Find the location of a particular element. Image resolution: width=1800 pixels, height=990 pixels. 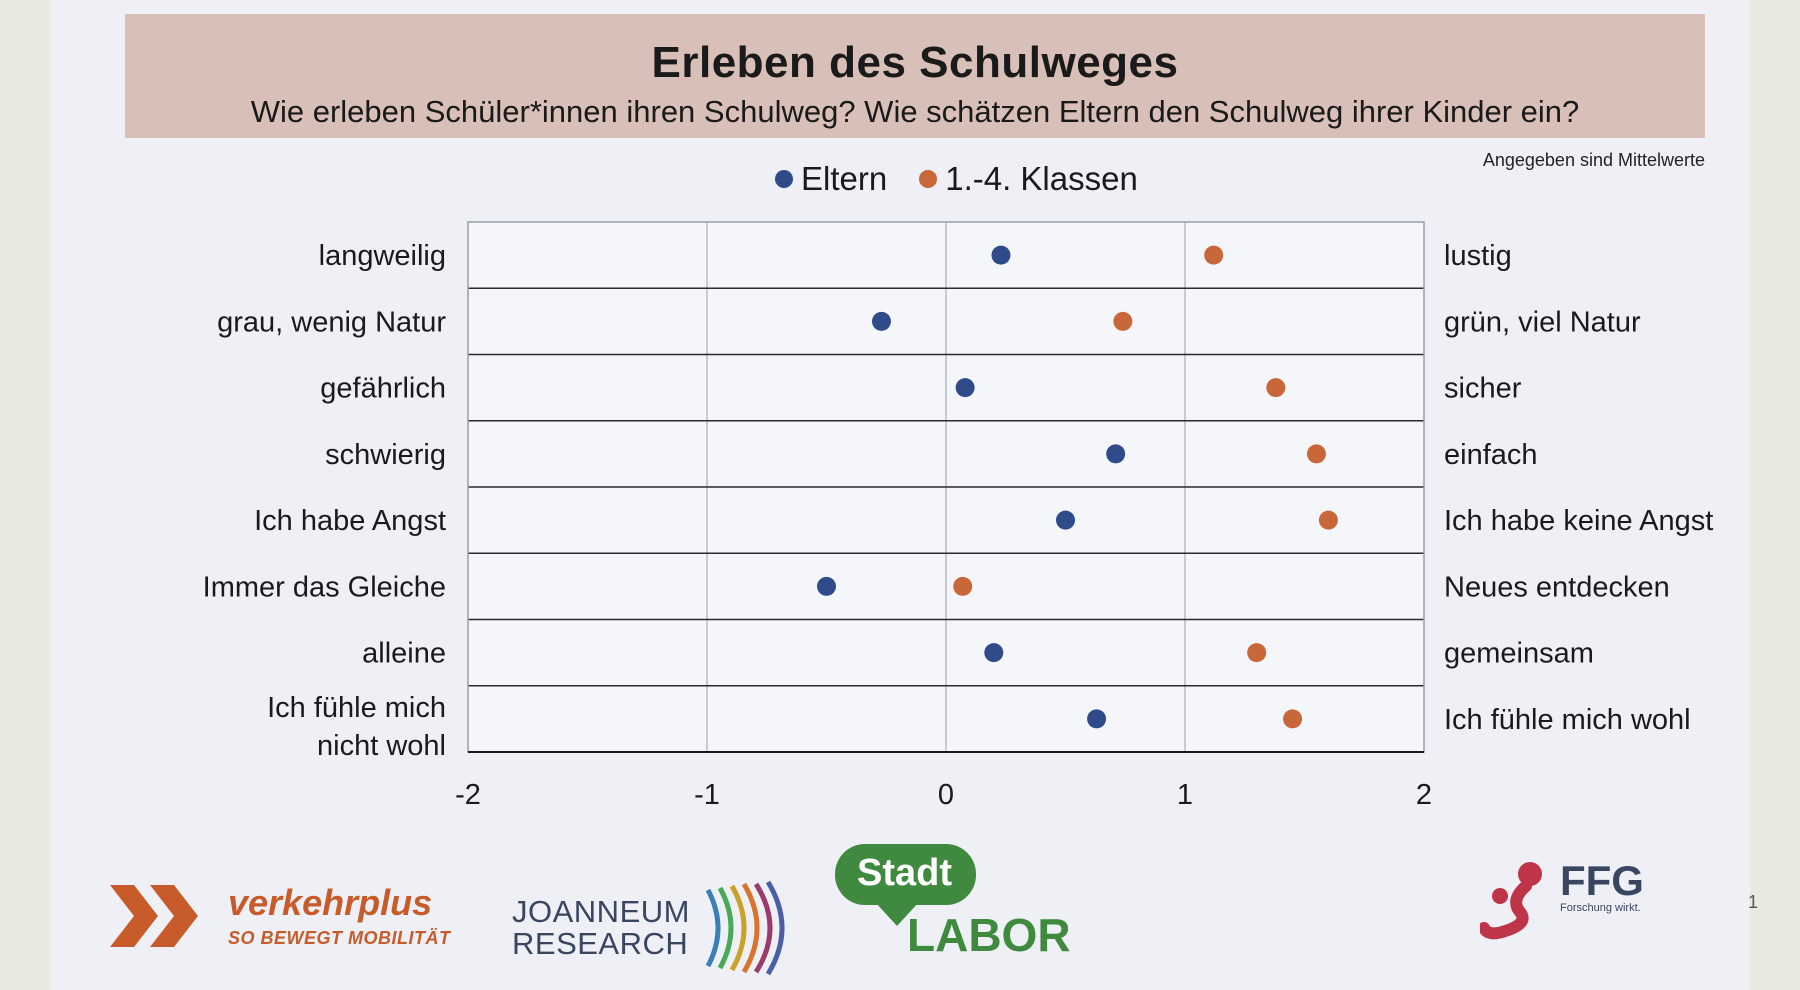

speech-bubble-tail-icon is located at coordinates (897, 914).